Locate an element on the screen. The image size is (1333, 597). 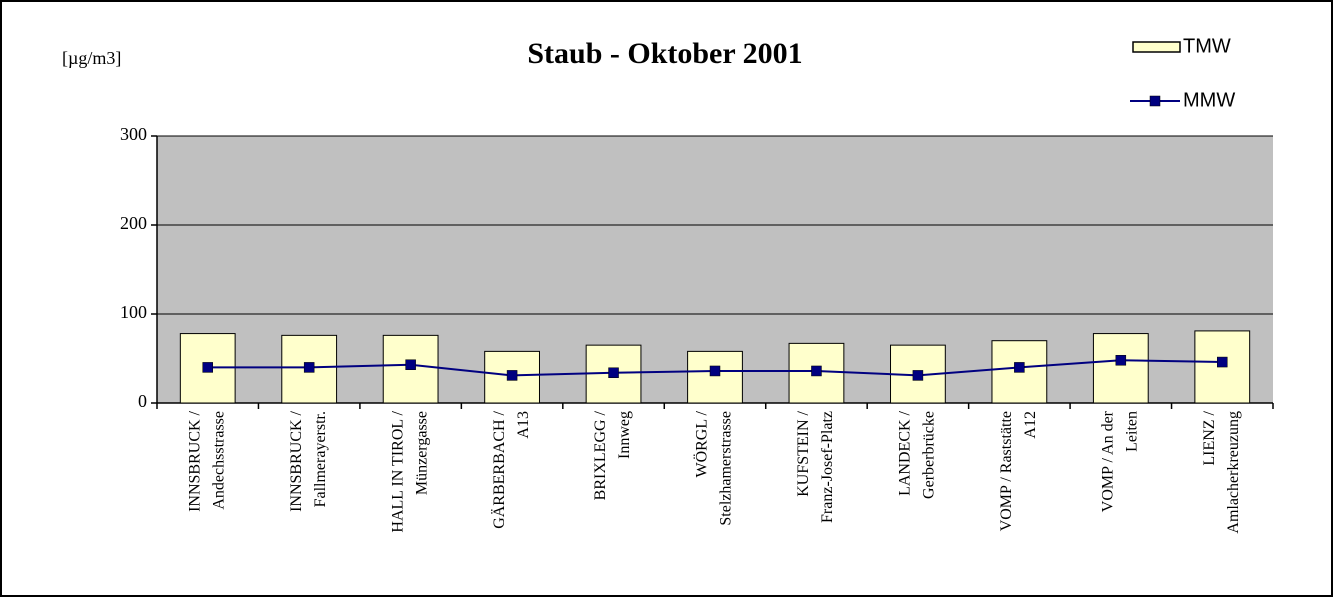
chart-title: Staub - Oktober 2001 is located at coordinates (664, 53).